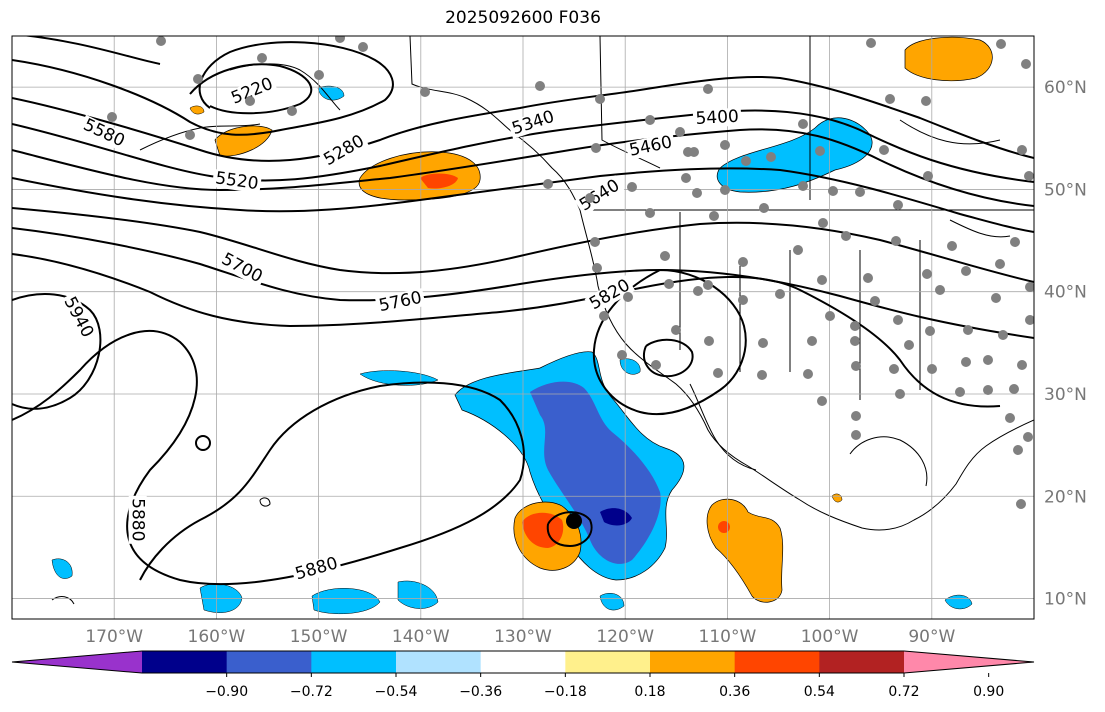 This screenshot has width=1105, height=712. I want to click on colorbar-outline, so click(523, 662).